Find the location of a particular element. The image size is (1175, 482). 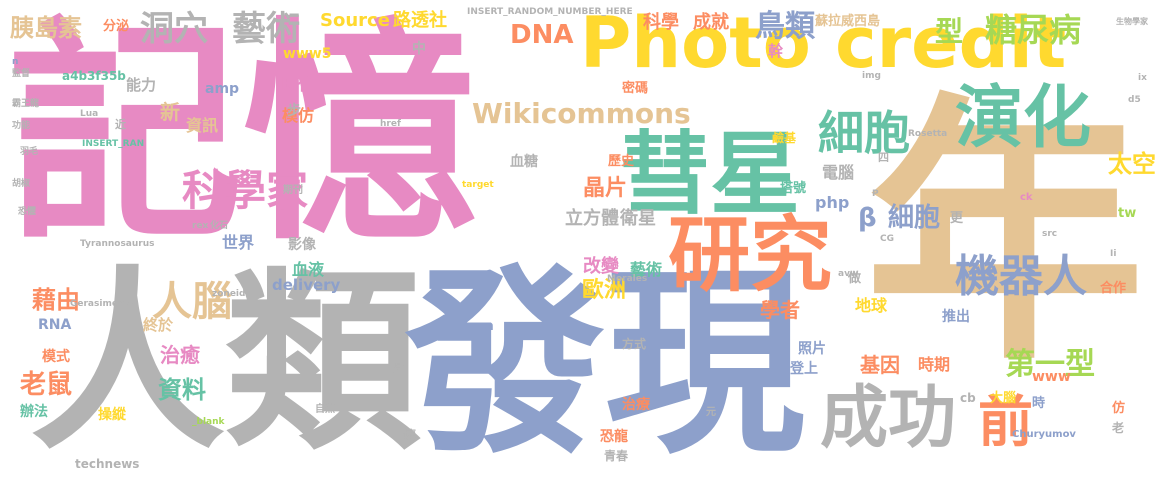

word: 幹 is located at coordinates (776, 51).